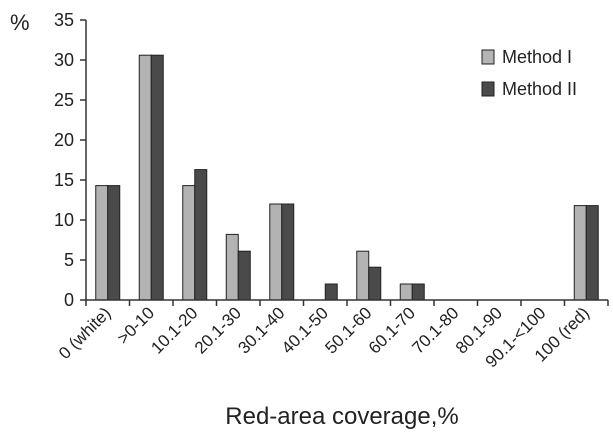 The width and height of the screenshot is (613, 432). I want to click on y-tick-label: 35, so click(64, 20).